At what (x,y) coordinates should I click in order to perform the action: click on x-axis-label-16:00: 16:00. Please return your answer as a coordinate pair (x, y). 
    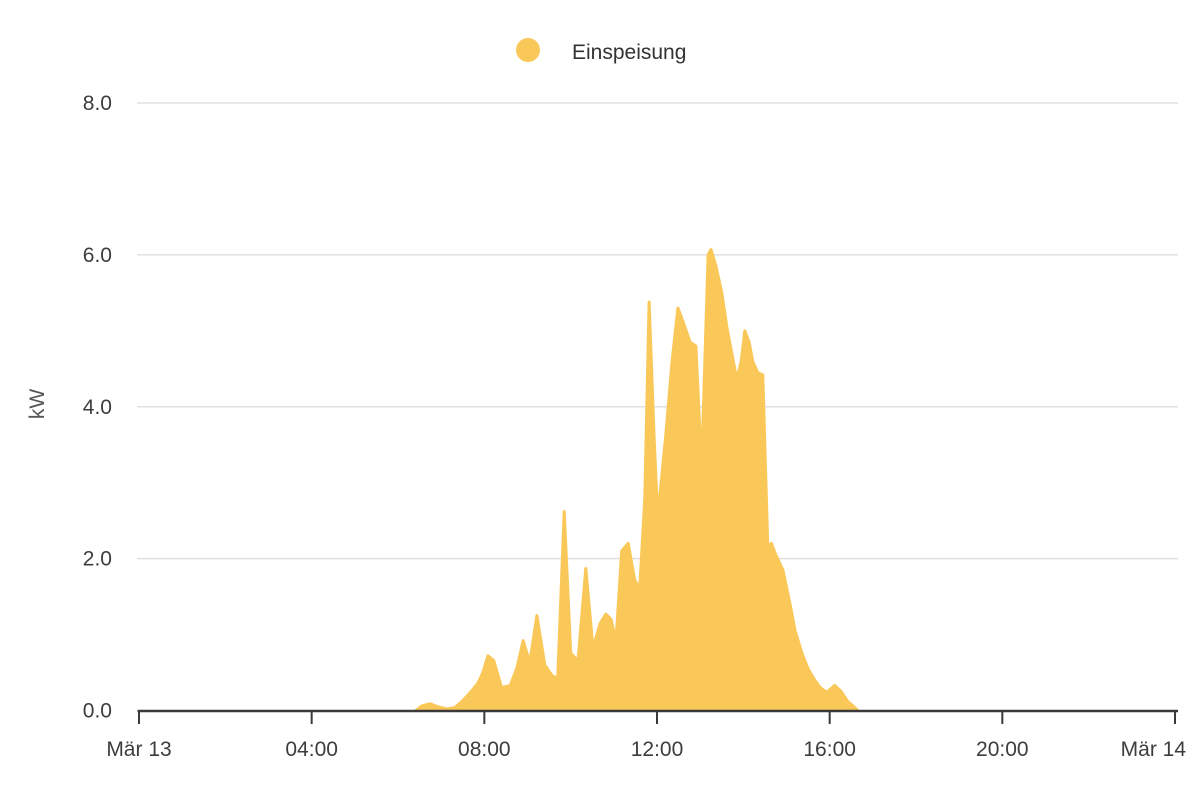
    Looking at the image, I should click on (829, 749).